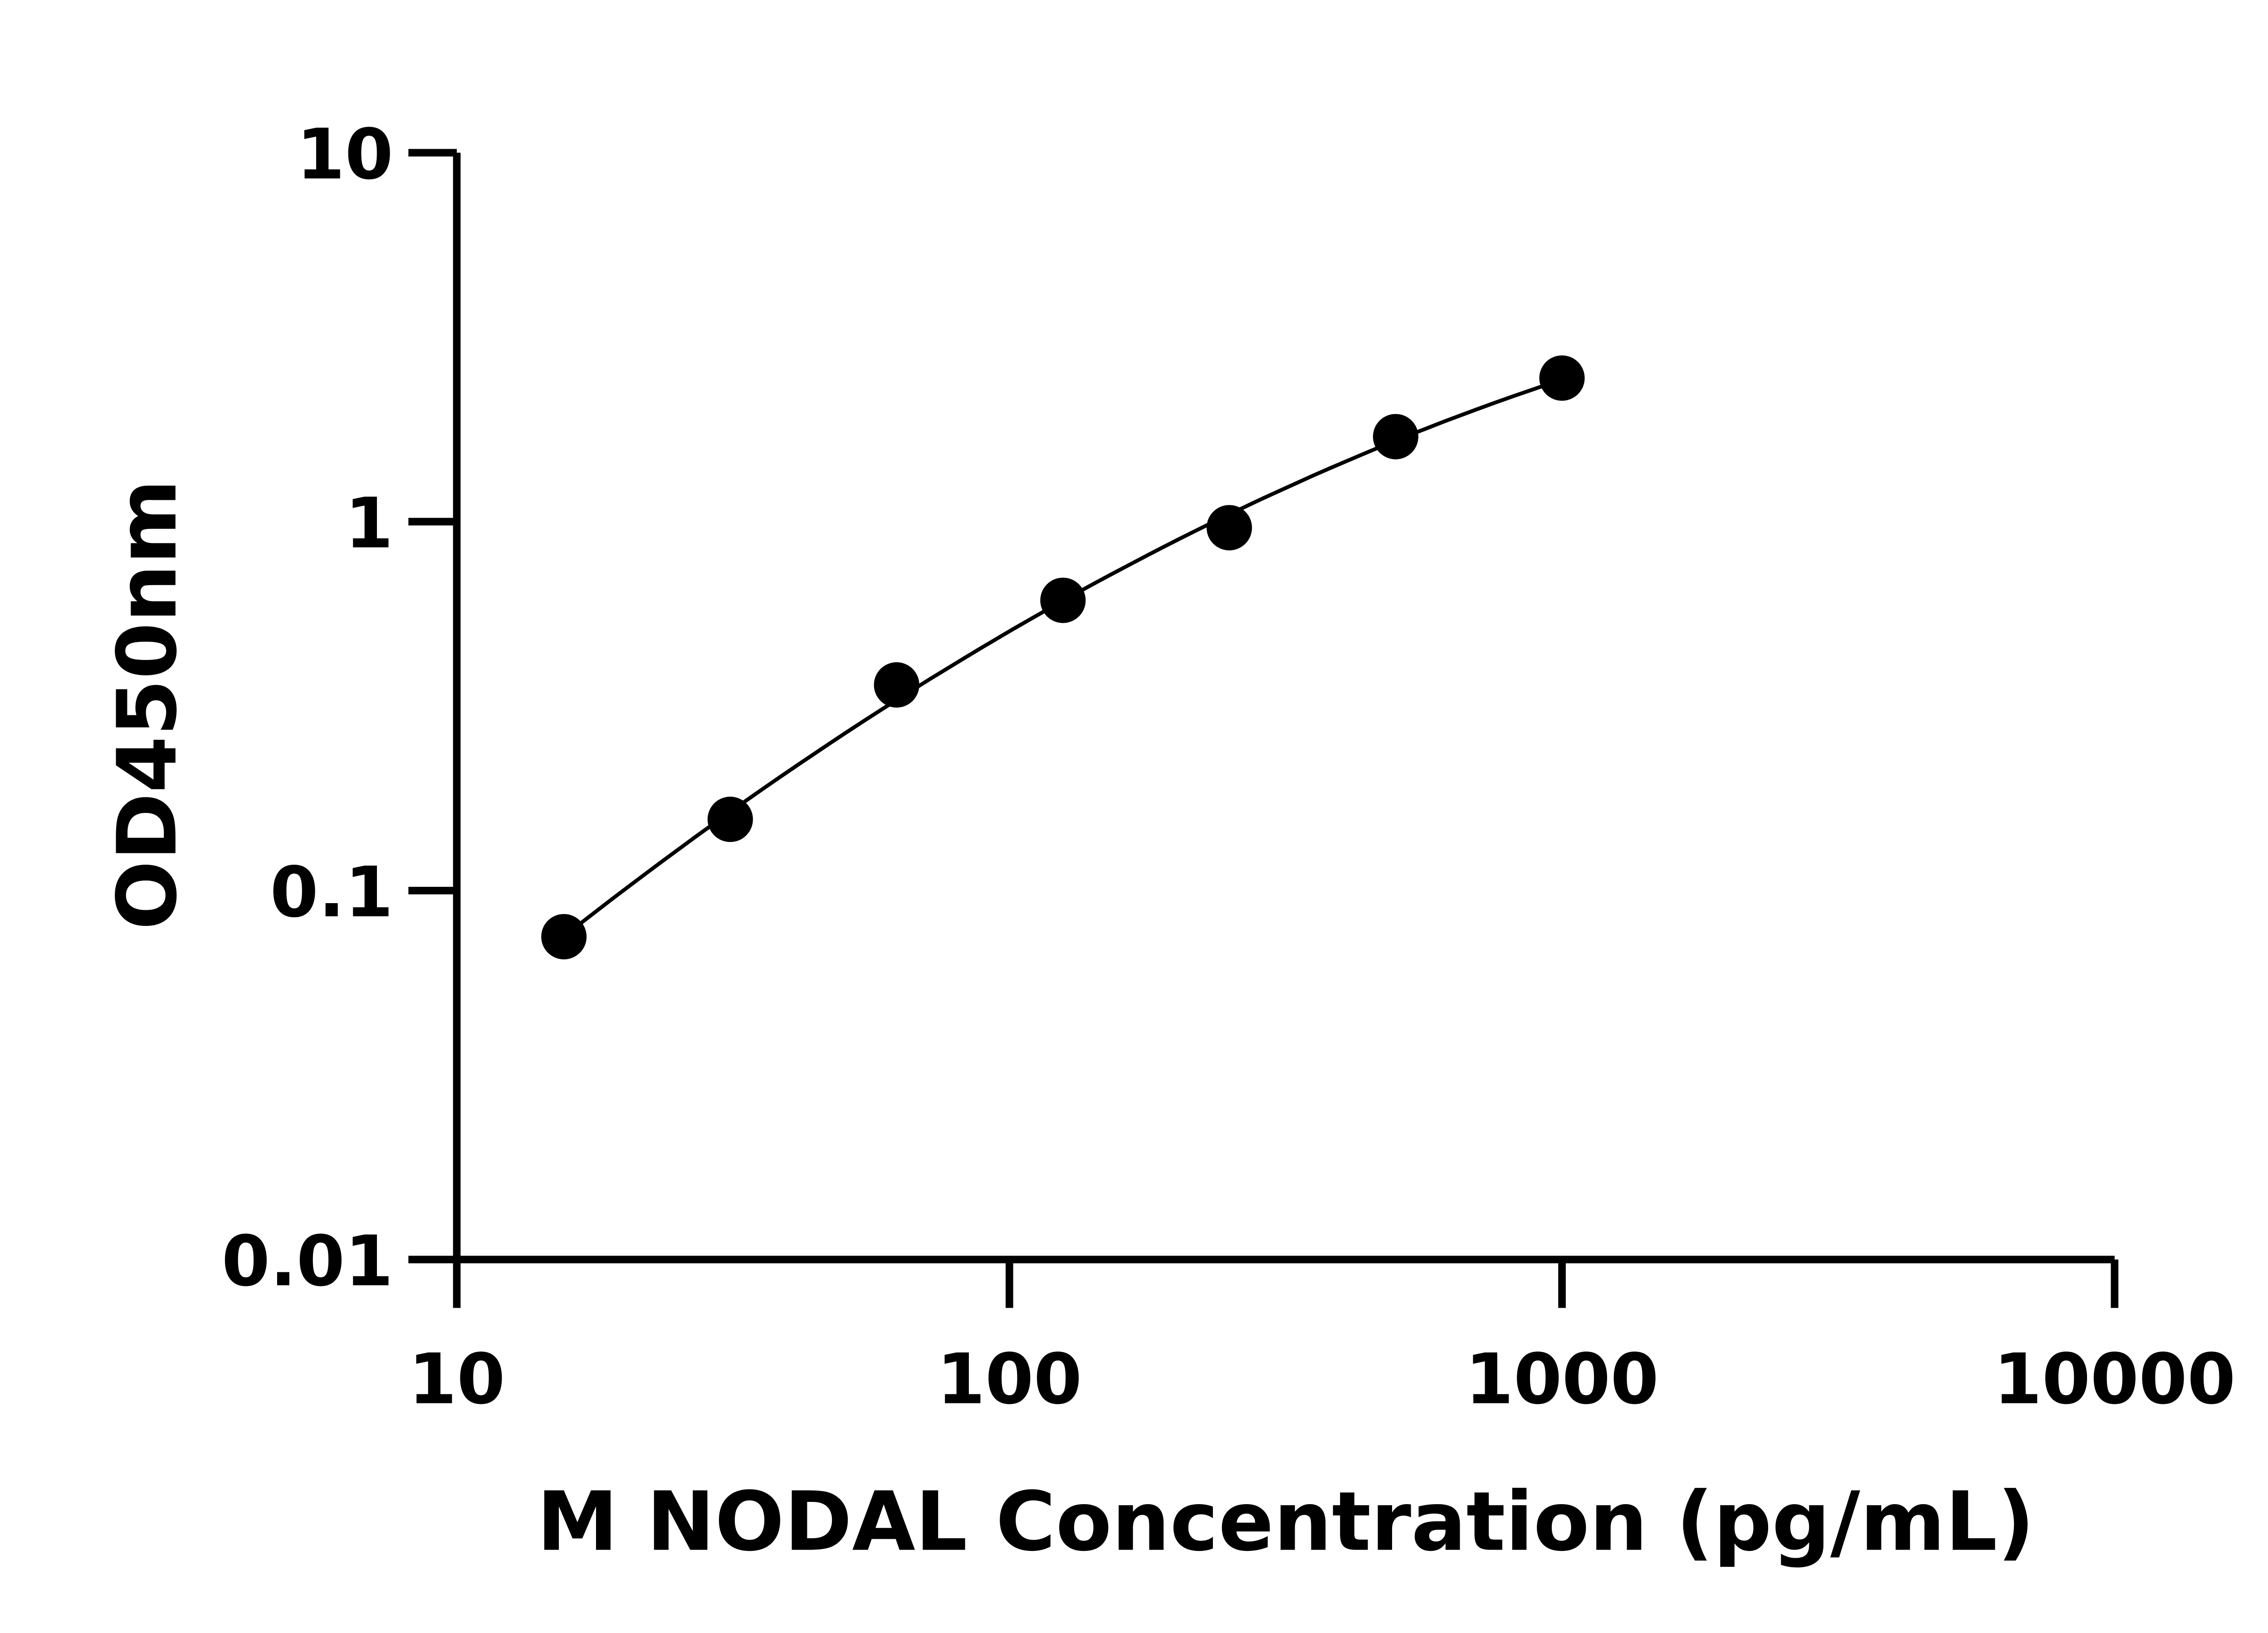  I want to click on x-tick-label: 1000, so click(1562, 1379).